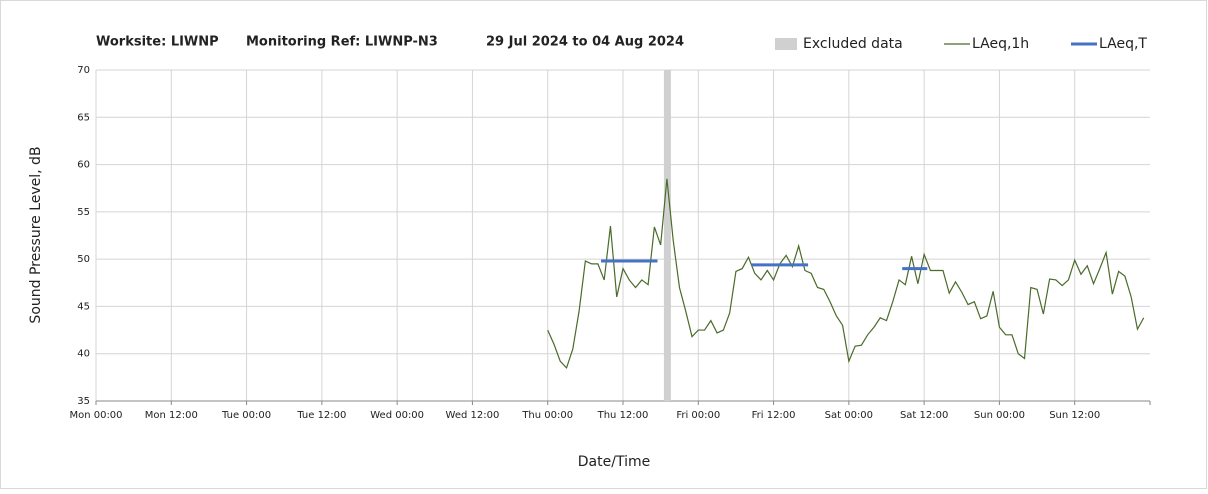 Image resolution: width=1208 pixels, height=494 pixels. I want to click on x-tick-label: Tue 12:00, so click(321, 415).